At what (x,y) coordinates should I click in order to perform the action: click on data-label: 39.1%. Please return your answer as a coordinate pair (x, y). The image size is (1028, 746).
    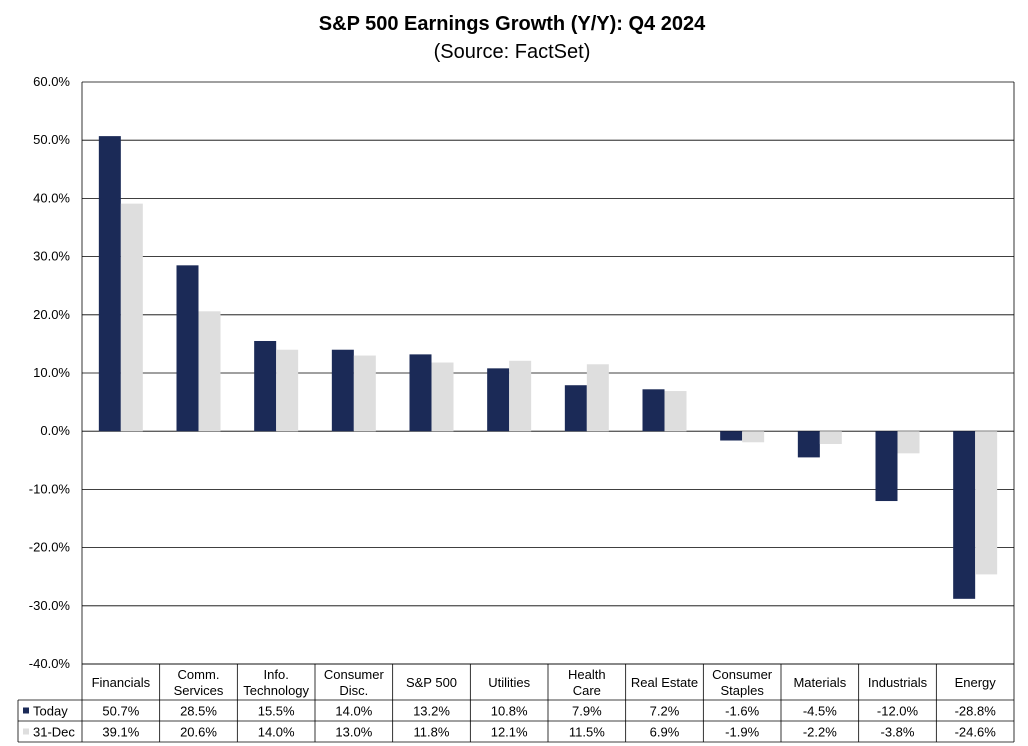
    Looking at the image, I should click on (120, 732).